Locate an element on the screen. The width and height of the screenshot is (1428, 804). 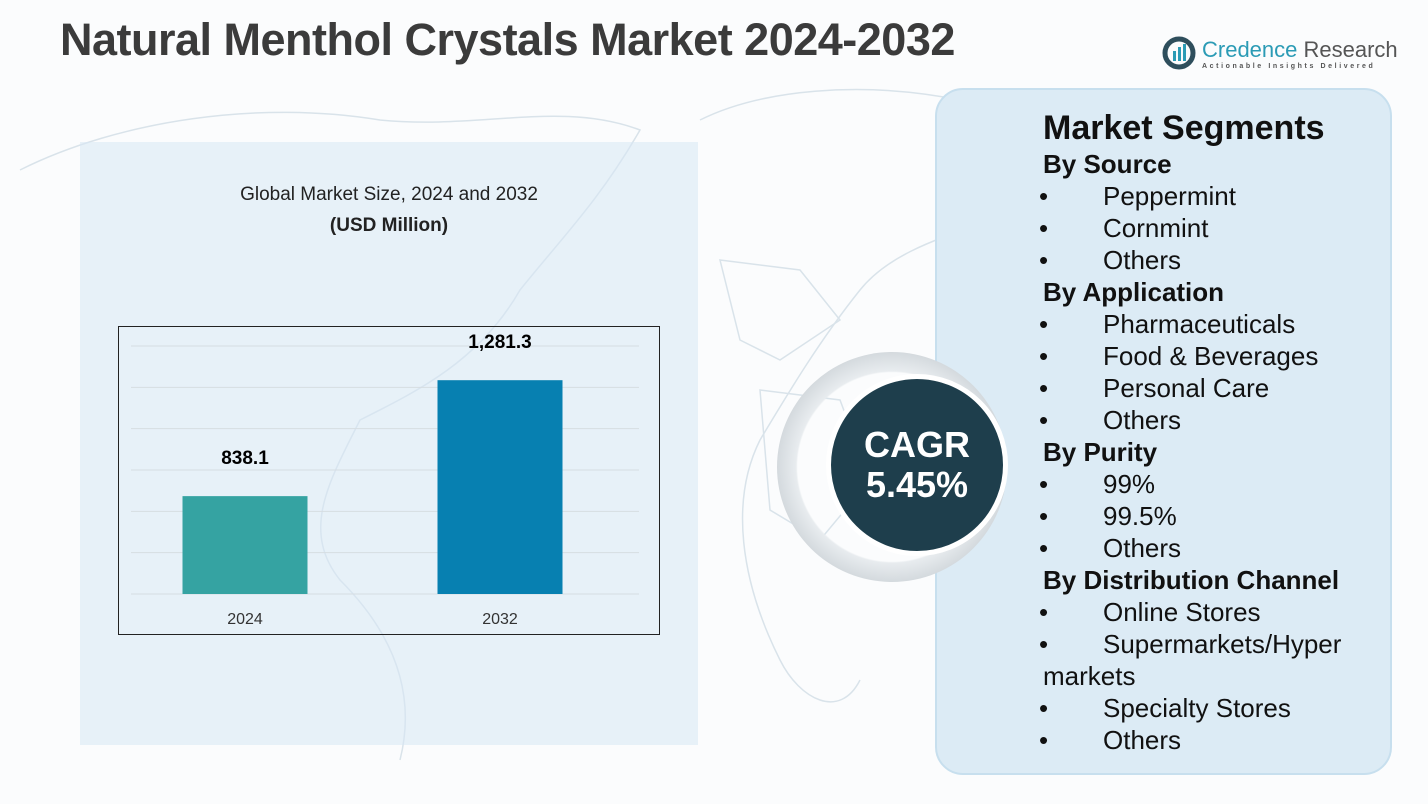
segment-item-label: Peppermint is located at coordinates (1169, 196).